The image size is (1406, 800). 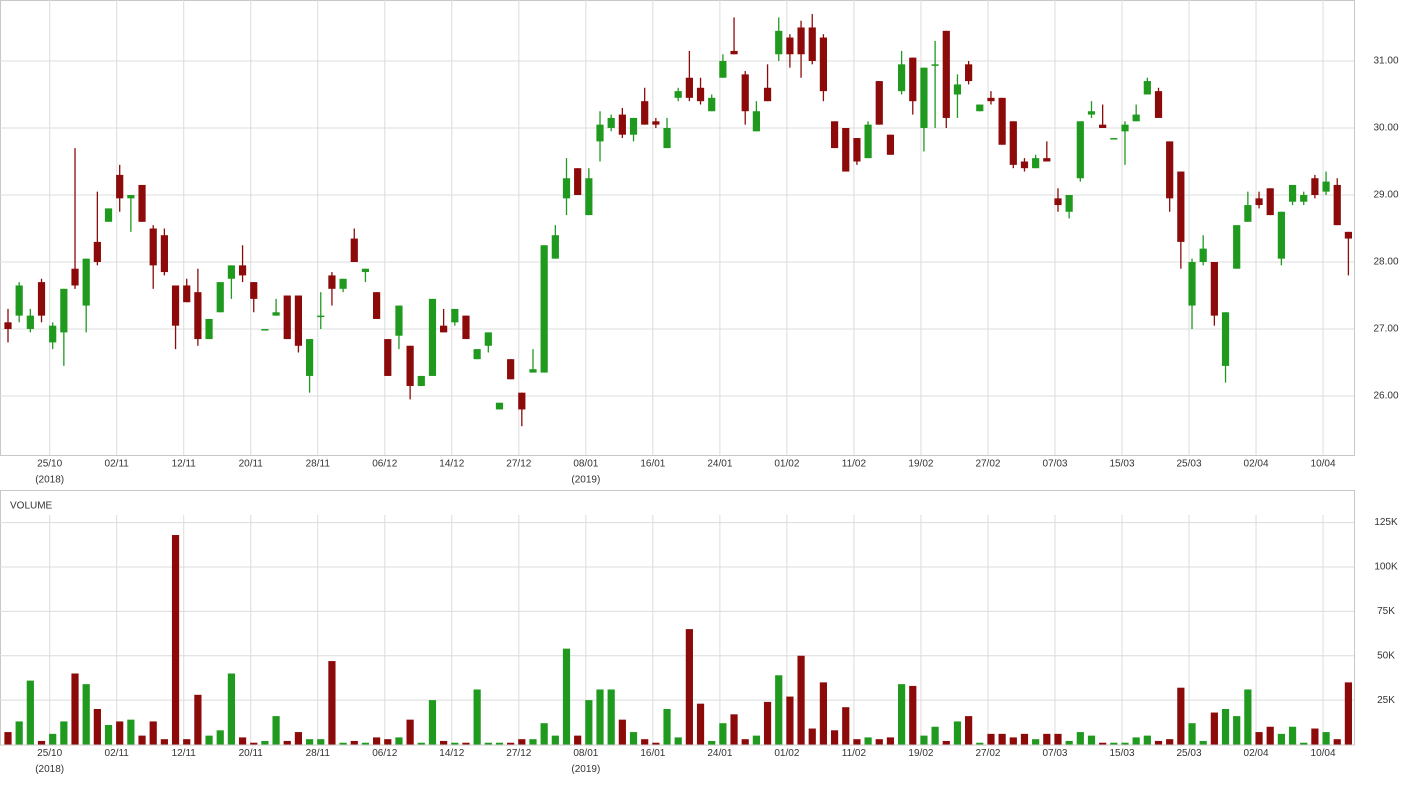 What do you see at coordinates (1385, 128) in the screenshot?
I see `y-tick-label: 30.00` at bounding box center [1385, 128].